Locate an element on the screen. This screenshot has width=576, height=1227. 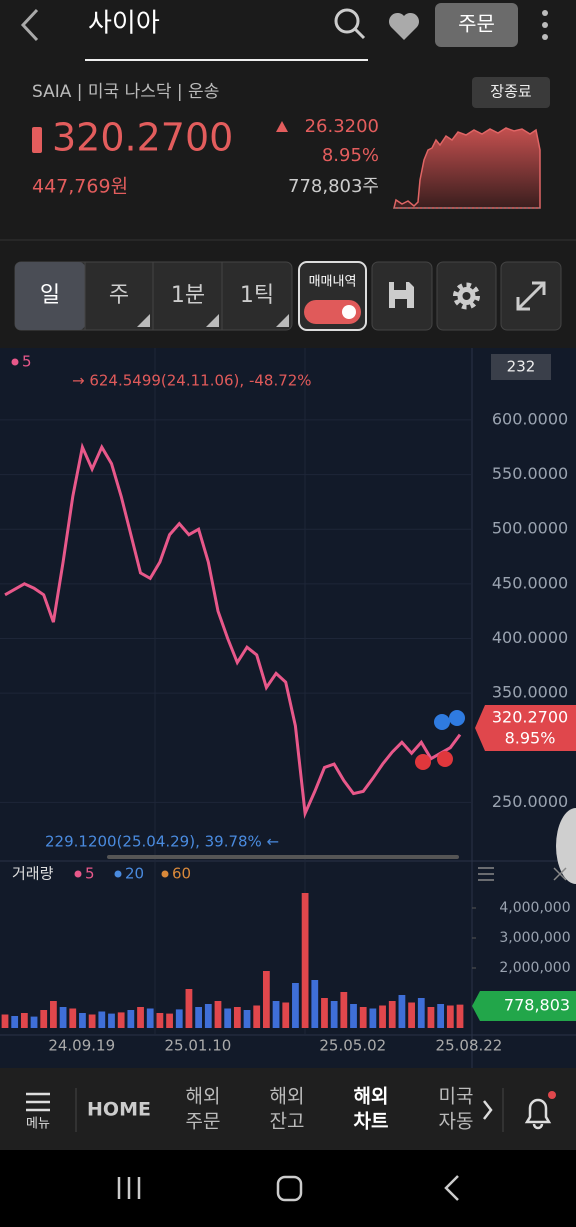
nav-item: 잔고 is located at coordinates (287, 1122).